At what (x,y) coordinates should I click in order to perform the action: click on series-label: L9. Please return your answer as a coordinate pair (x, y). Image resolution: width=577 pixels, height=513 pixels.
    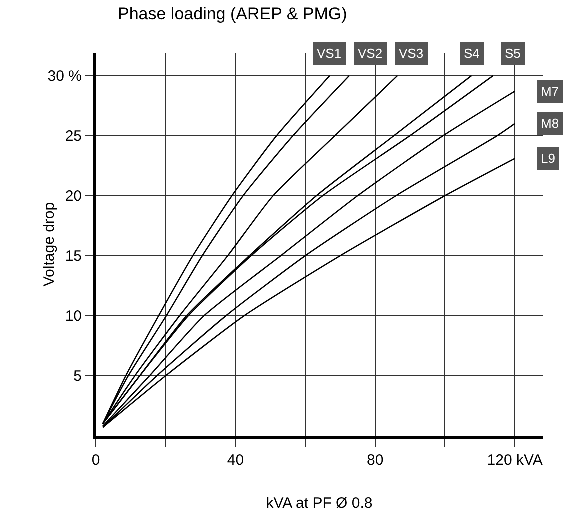
    Looking at the image, I should click on (548, 158).